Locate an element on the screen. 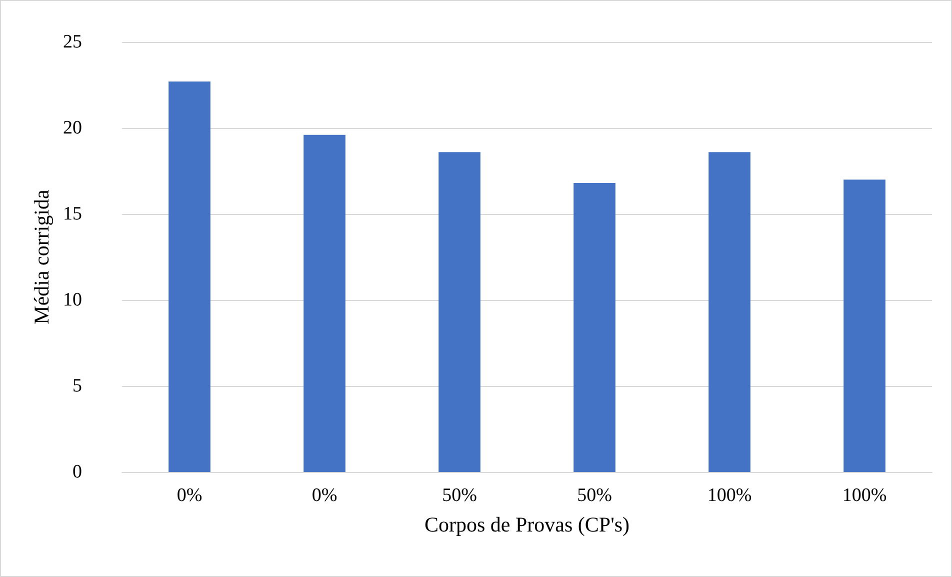 This screenshot has height=577, width=952. y-tick-label: 20 is located at coordinates (72, 128).